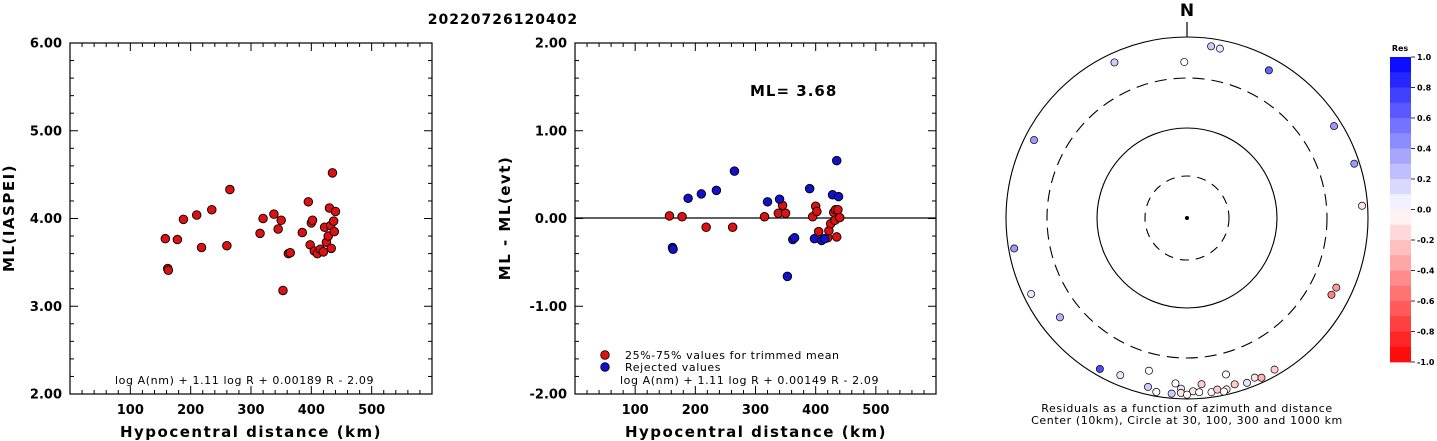 This screenshot has width=1437, height=441. What do you see at coordinates (732, 355) in the screenshot?
I see `legend-text-trimmed: 25%-75% values for trimmed mean` at bounding box center [732, 355].